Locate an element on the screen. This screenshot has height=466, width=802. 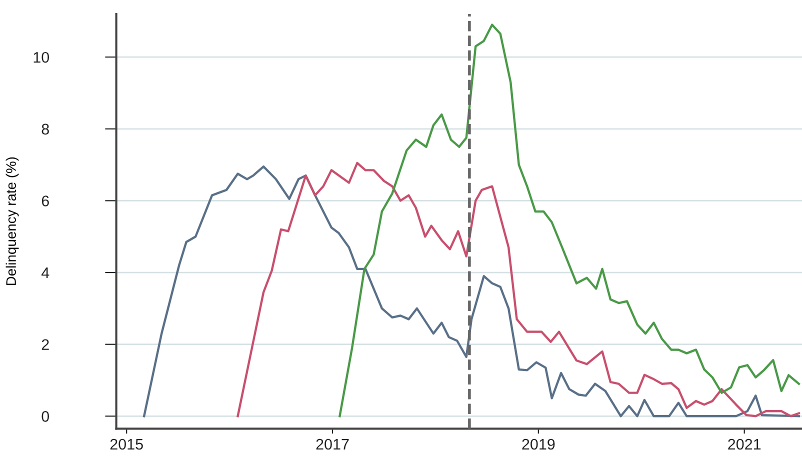
y-tick-label: 6 is located at coordinates (45, 201).